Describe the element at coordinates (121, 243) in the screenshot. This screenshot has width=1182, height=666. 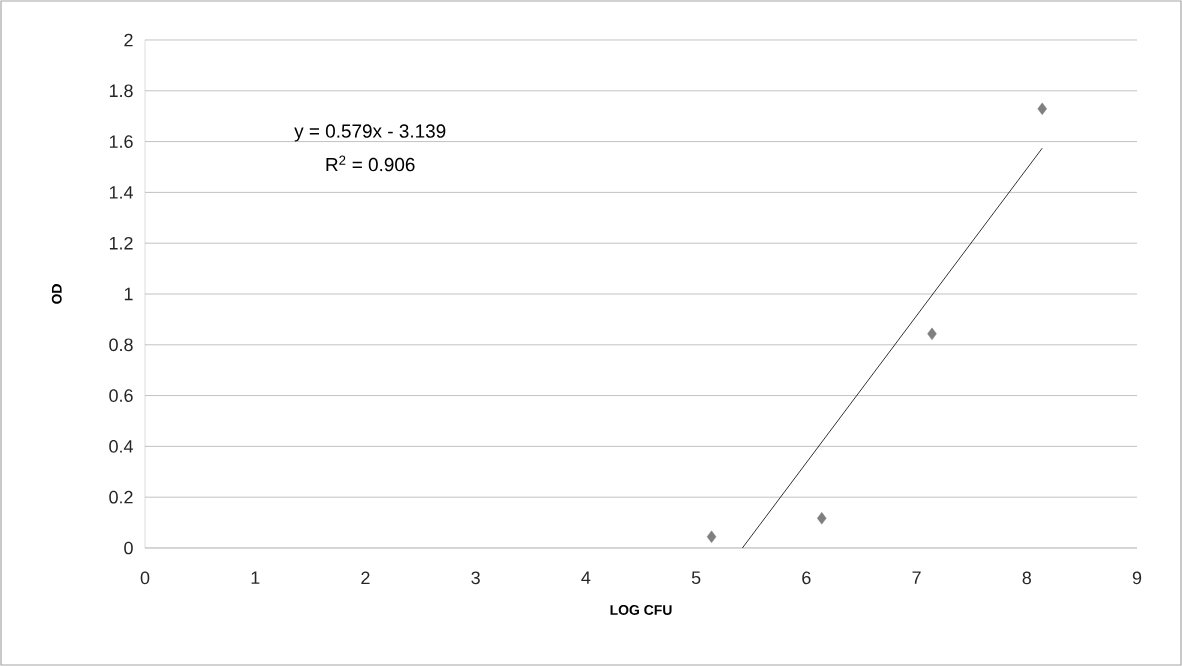
I see `y-tick-label: 1.2` at that location.